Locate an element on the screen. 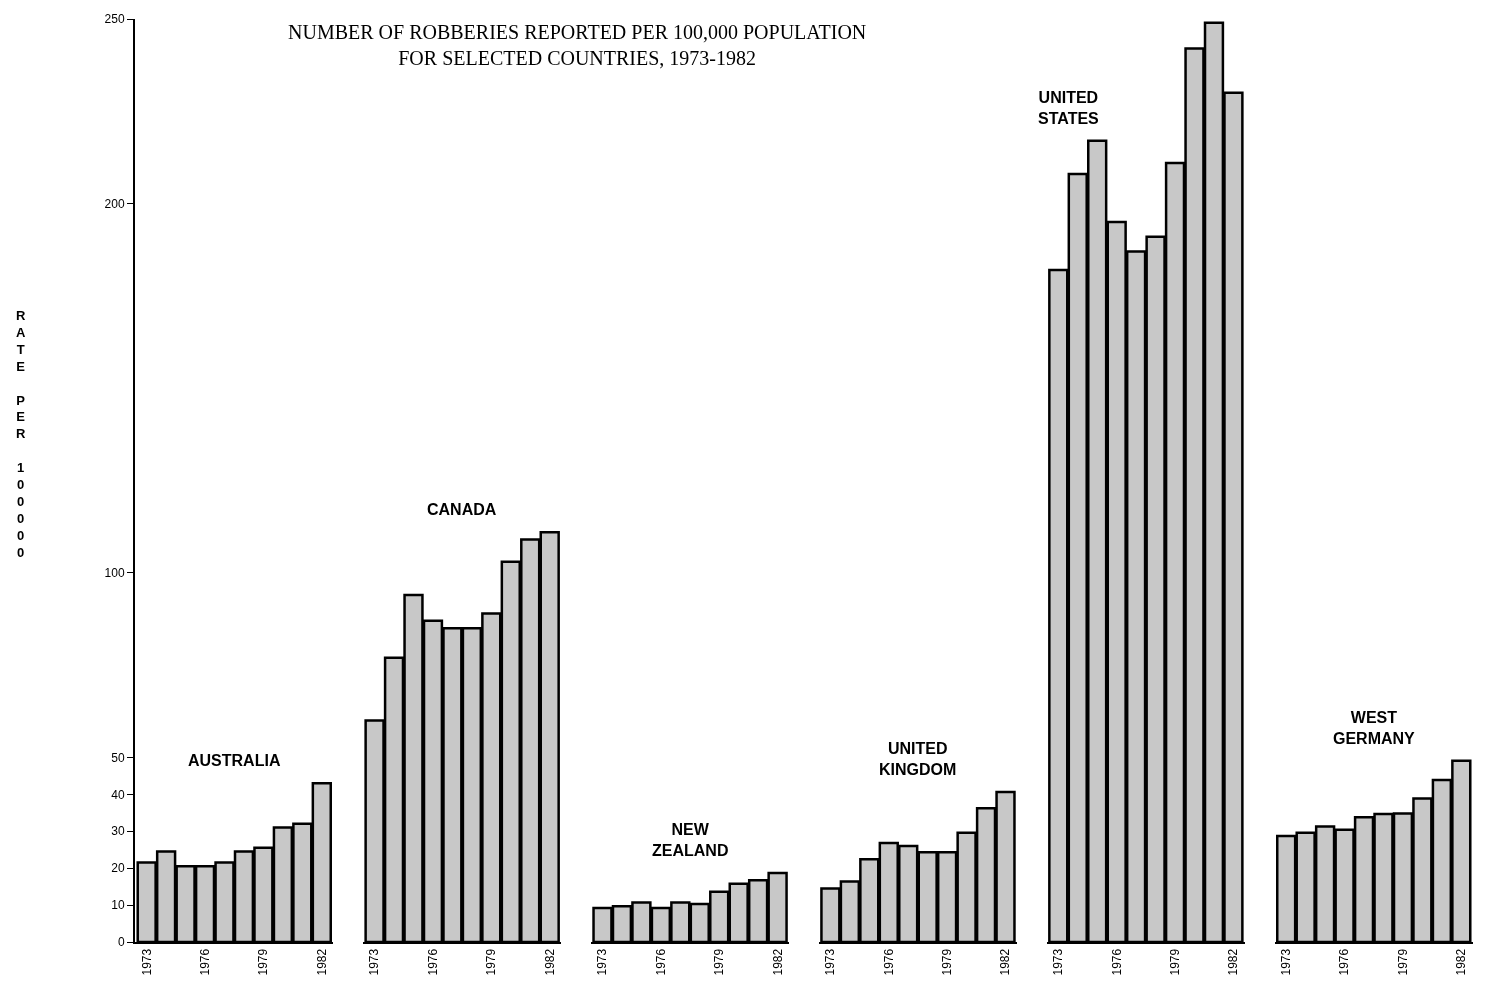 Image resolution: width=1498 pixels, height=1002 pixels. y-tick-label: 30 is located at coordinates (118, 831).